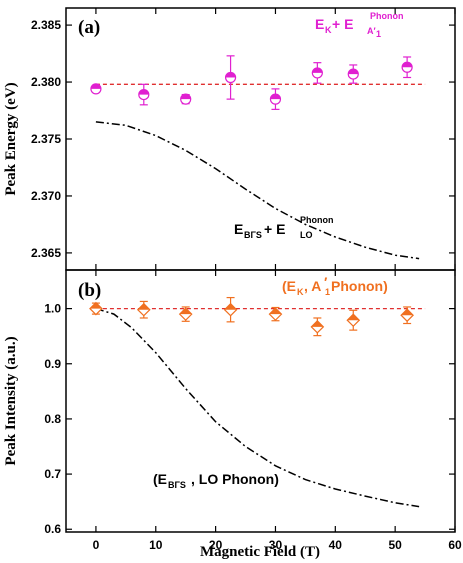 This screenshot has width=463, height=563. I want to click on panel-a-y-axis-title: Peak Energy (eV), so click(11, 138).